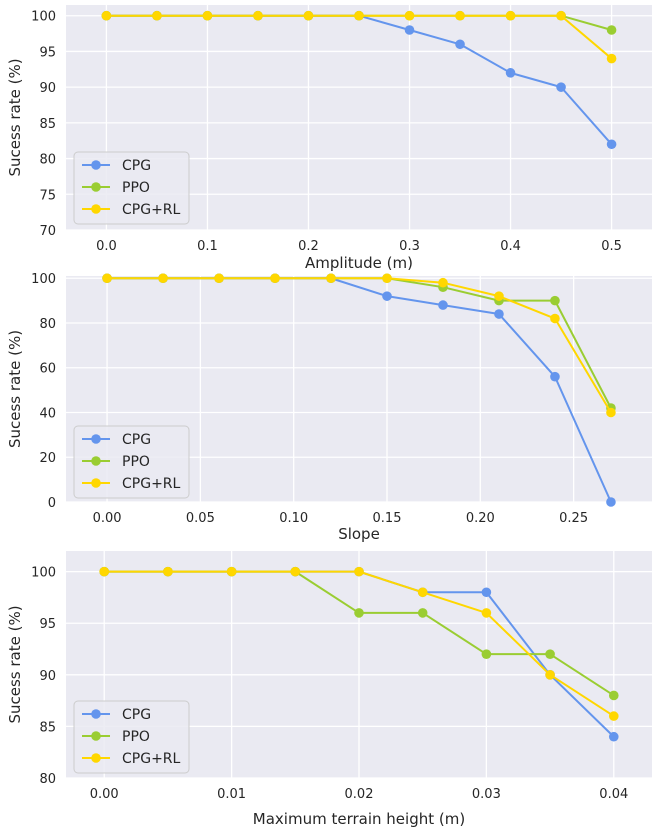  Describe the element at coordinates (107, 518) in the screenshot. I see `x-tick-label: 0.00` at that location.